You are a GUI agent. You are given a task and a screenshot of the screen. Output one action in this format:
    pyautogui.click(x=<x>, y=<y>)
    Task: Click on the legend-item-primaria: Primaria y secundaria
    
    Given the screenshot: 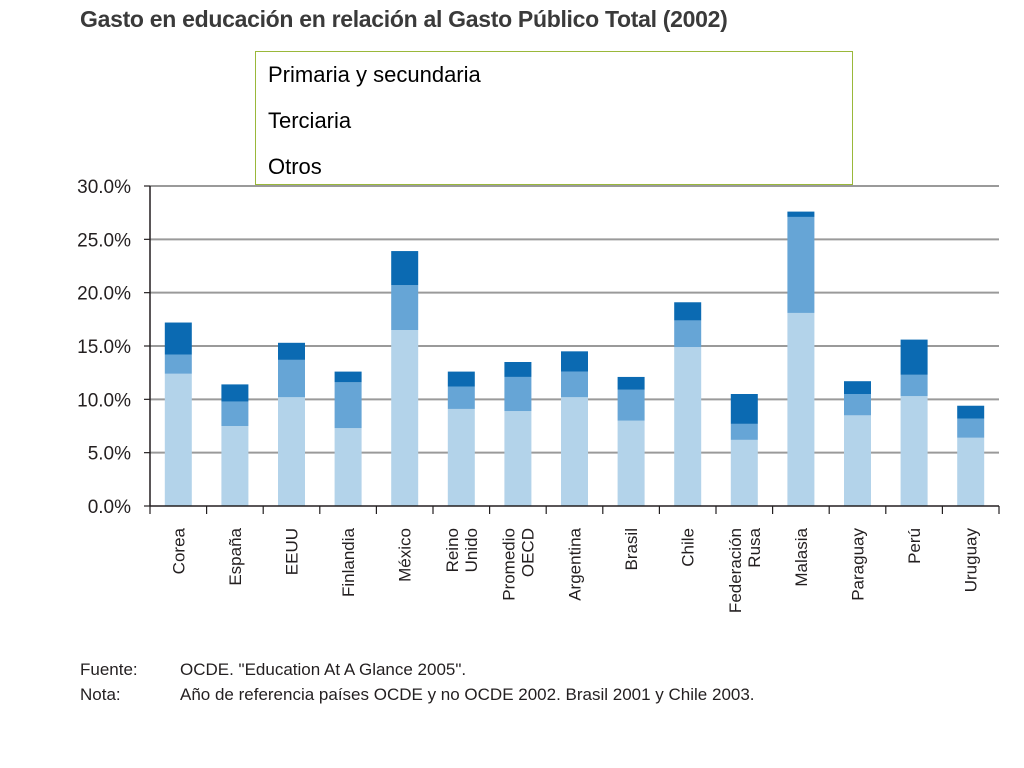 What is the action you would take?
    pyautogui.click(x=374, y=74)
    